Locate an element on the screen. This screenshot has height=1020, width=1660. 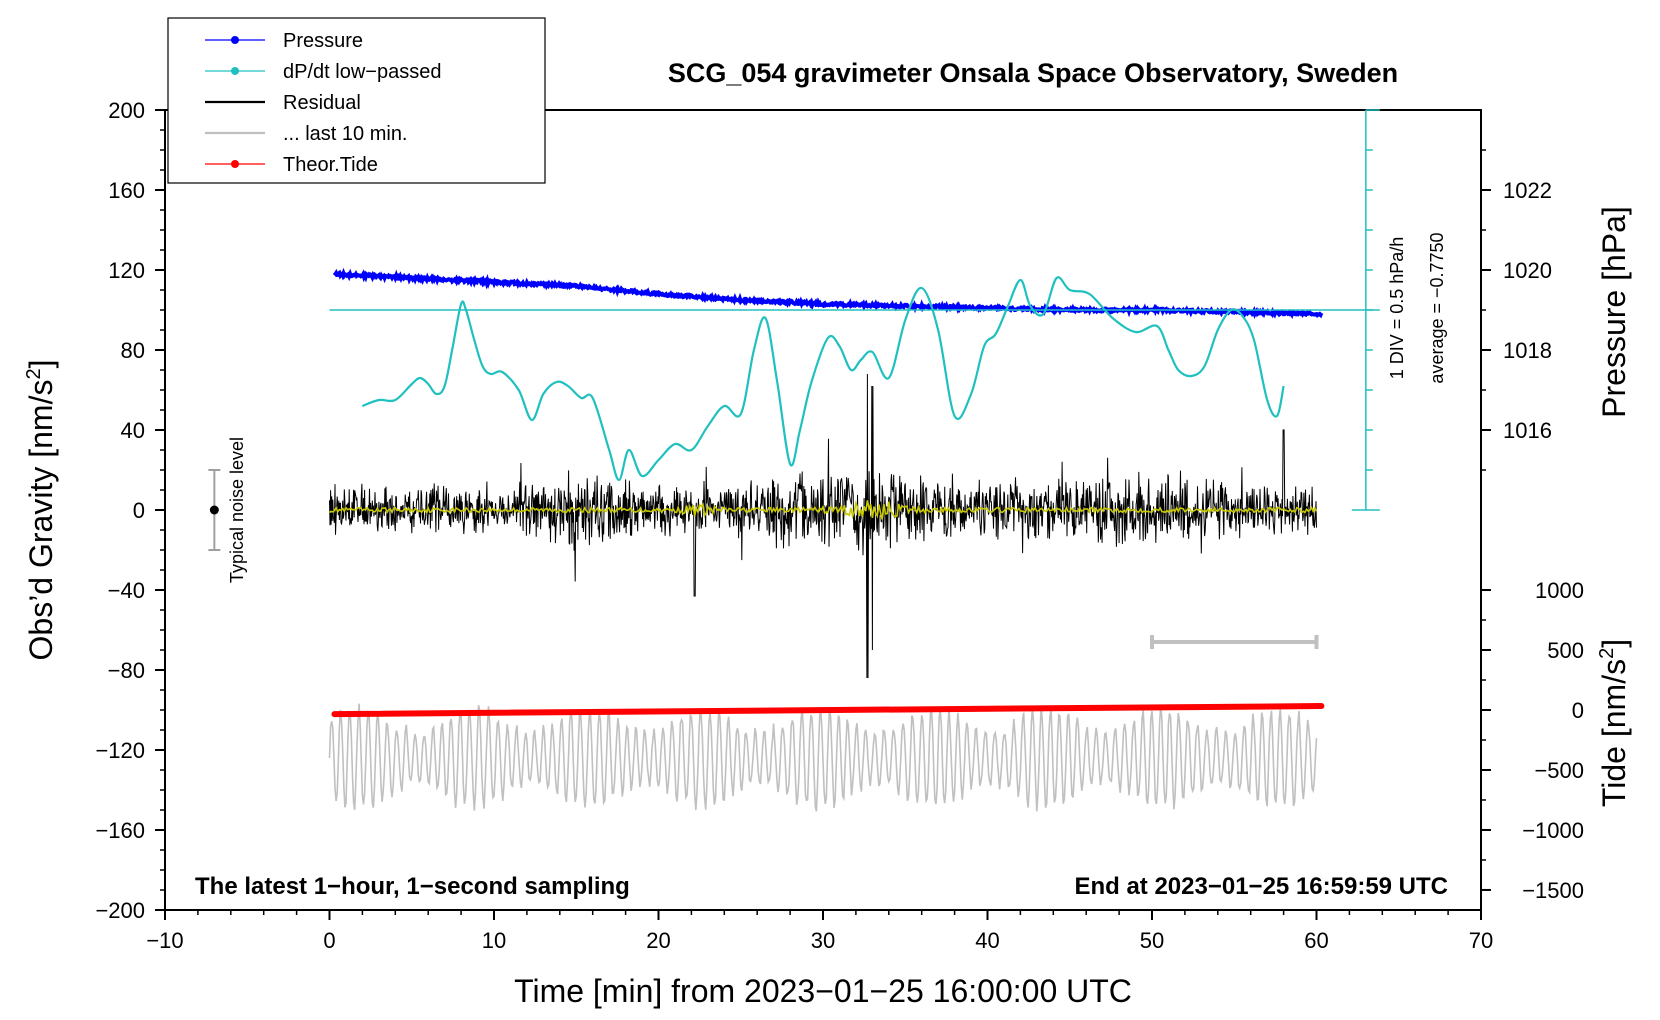
legend-box is located at coordinates (356, 100).